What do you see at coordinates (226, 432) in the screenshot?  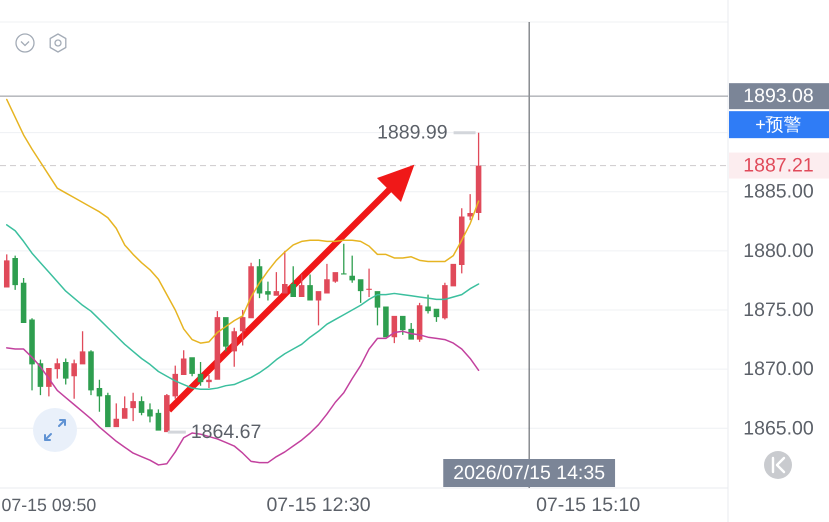 I see `annotation: 1864.67` at bounding box center [226, 432].